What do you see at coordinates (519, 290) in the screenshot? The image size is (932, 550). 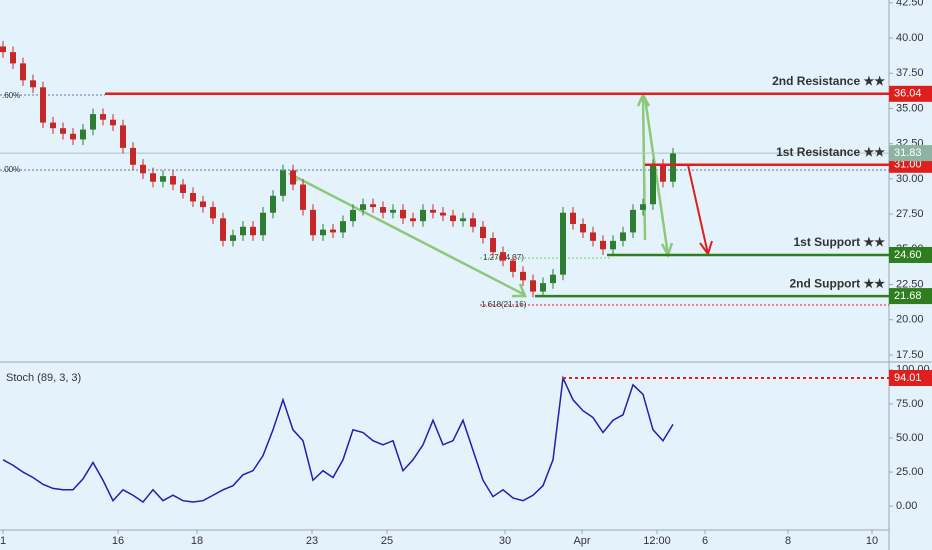 I see `arrow-head` at bounding box center [519, 290].